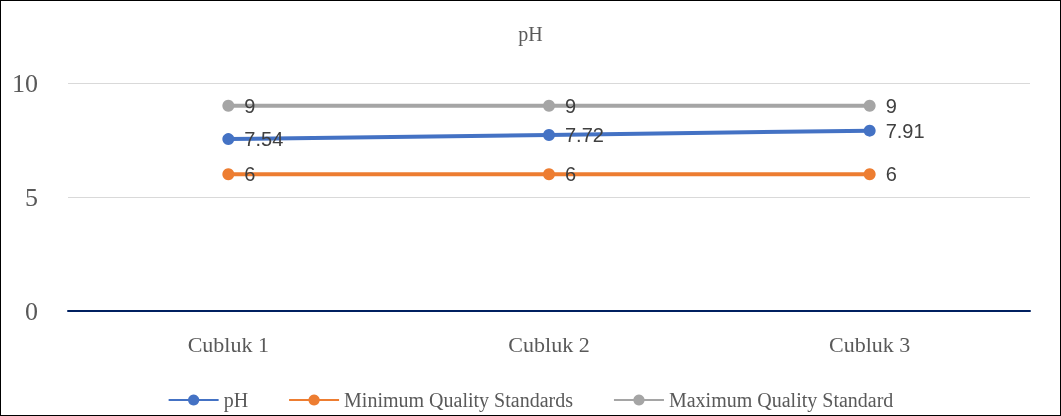 The height and width of the screenshot is (416, 1061). I want to click on x-tick-label: Cubluk 3, so click(870, 344).